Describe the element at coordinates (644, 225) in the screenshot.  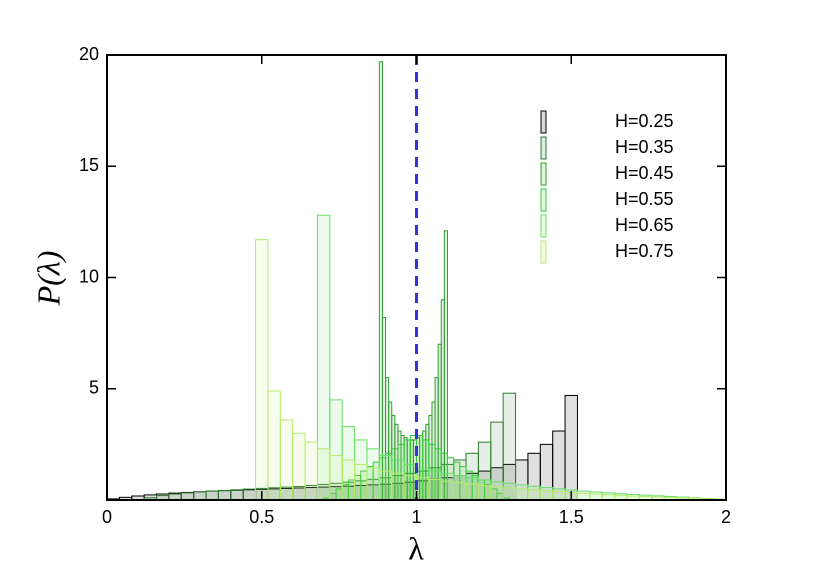
I see `legend-label: H=0.65` at that location.